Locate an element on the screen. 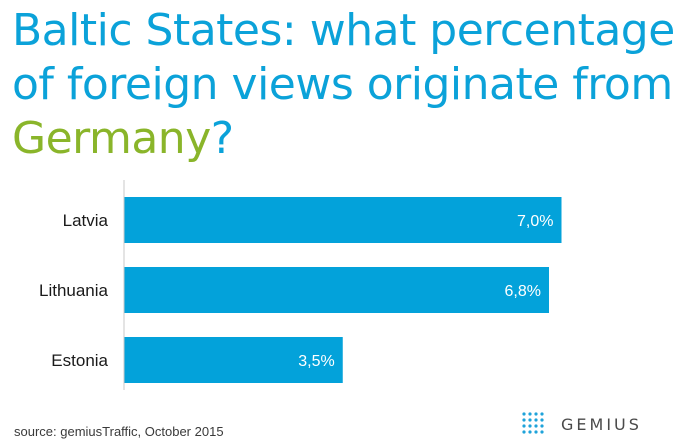  bar-lithuania is located at coordinates (336, 290).